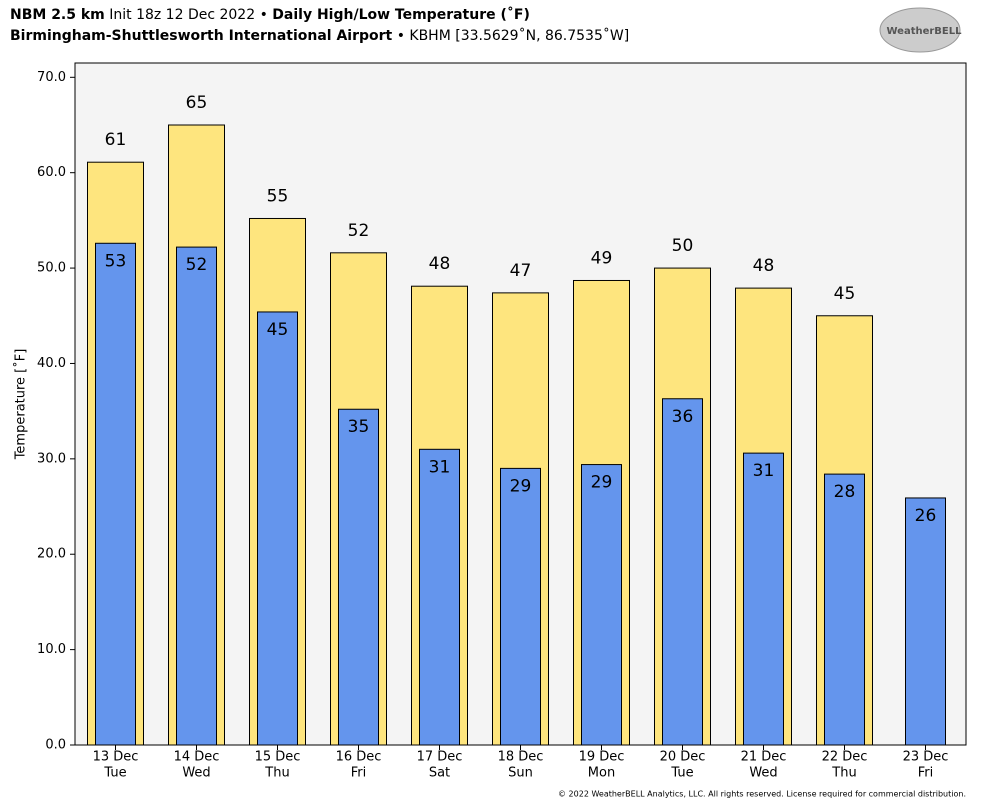  Describe the element at coordinates (401, 14) in the screenshot. I see `chart-title: Daily High/Low Temperature (˚F)` at that location.